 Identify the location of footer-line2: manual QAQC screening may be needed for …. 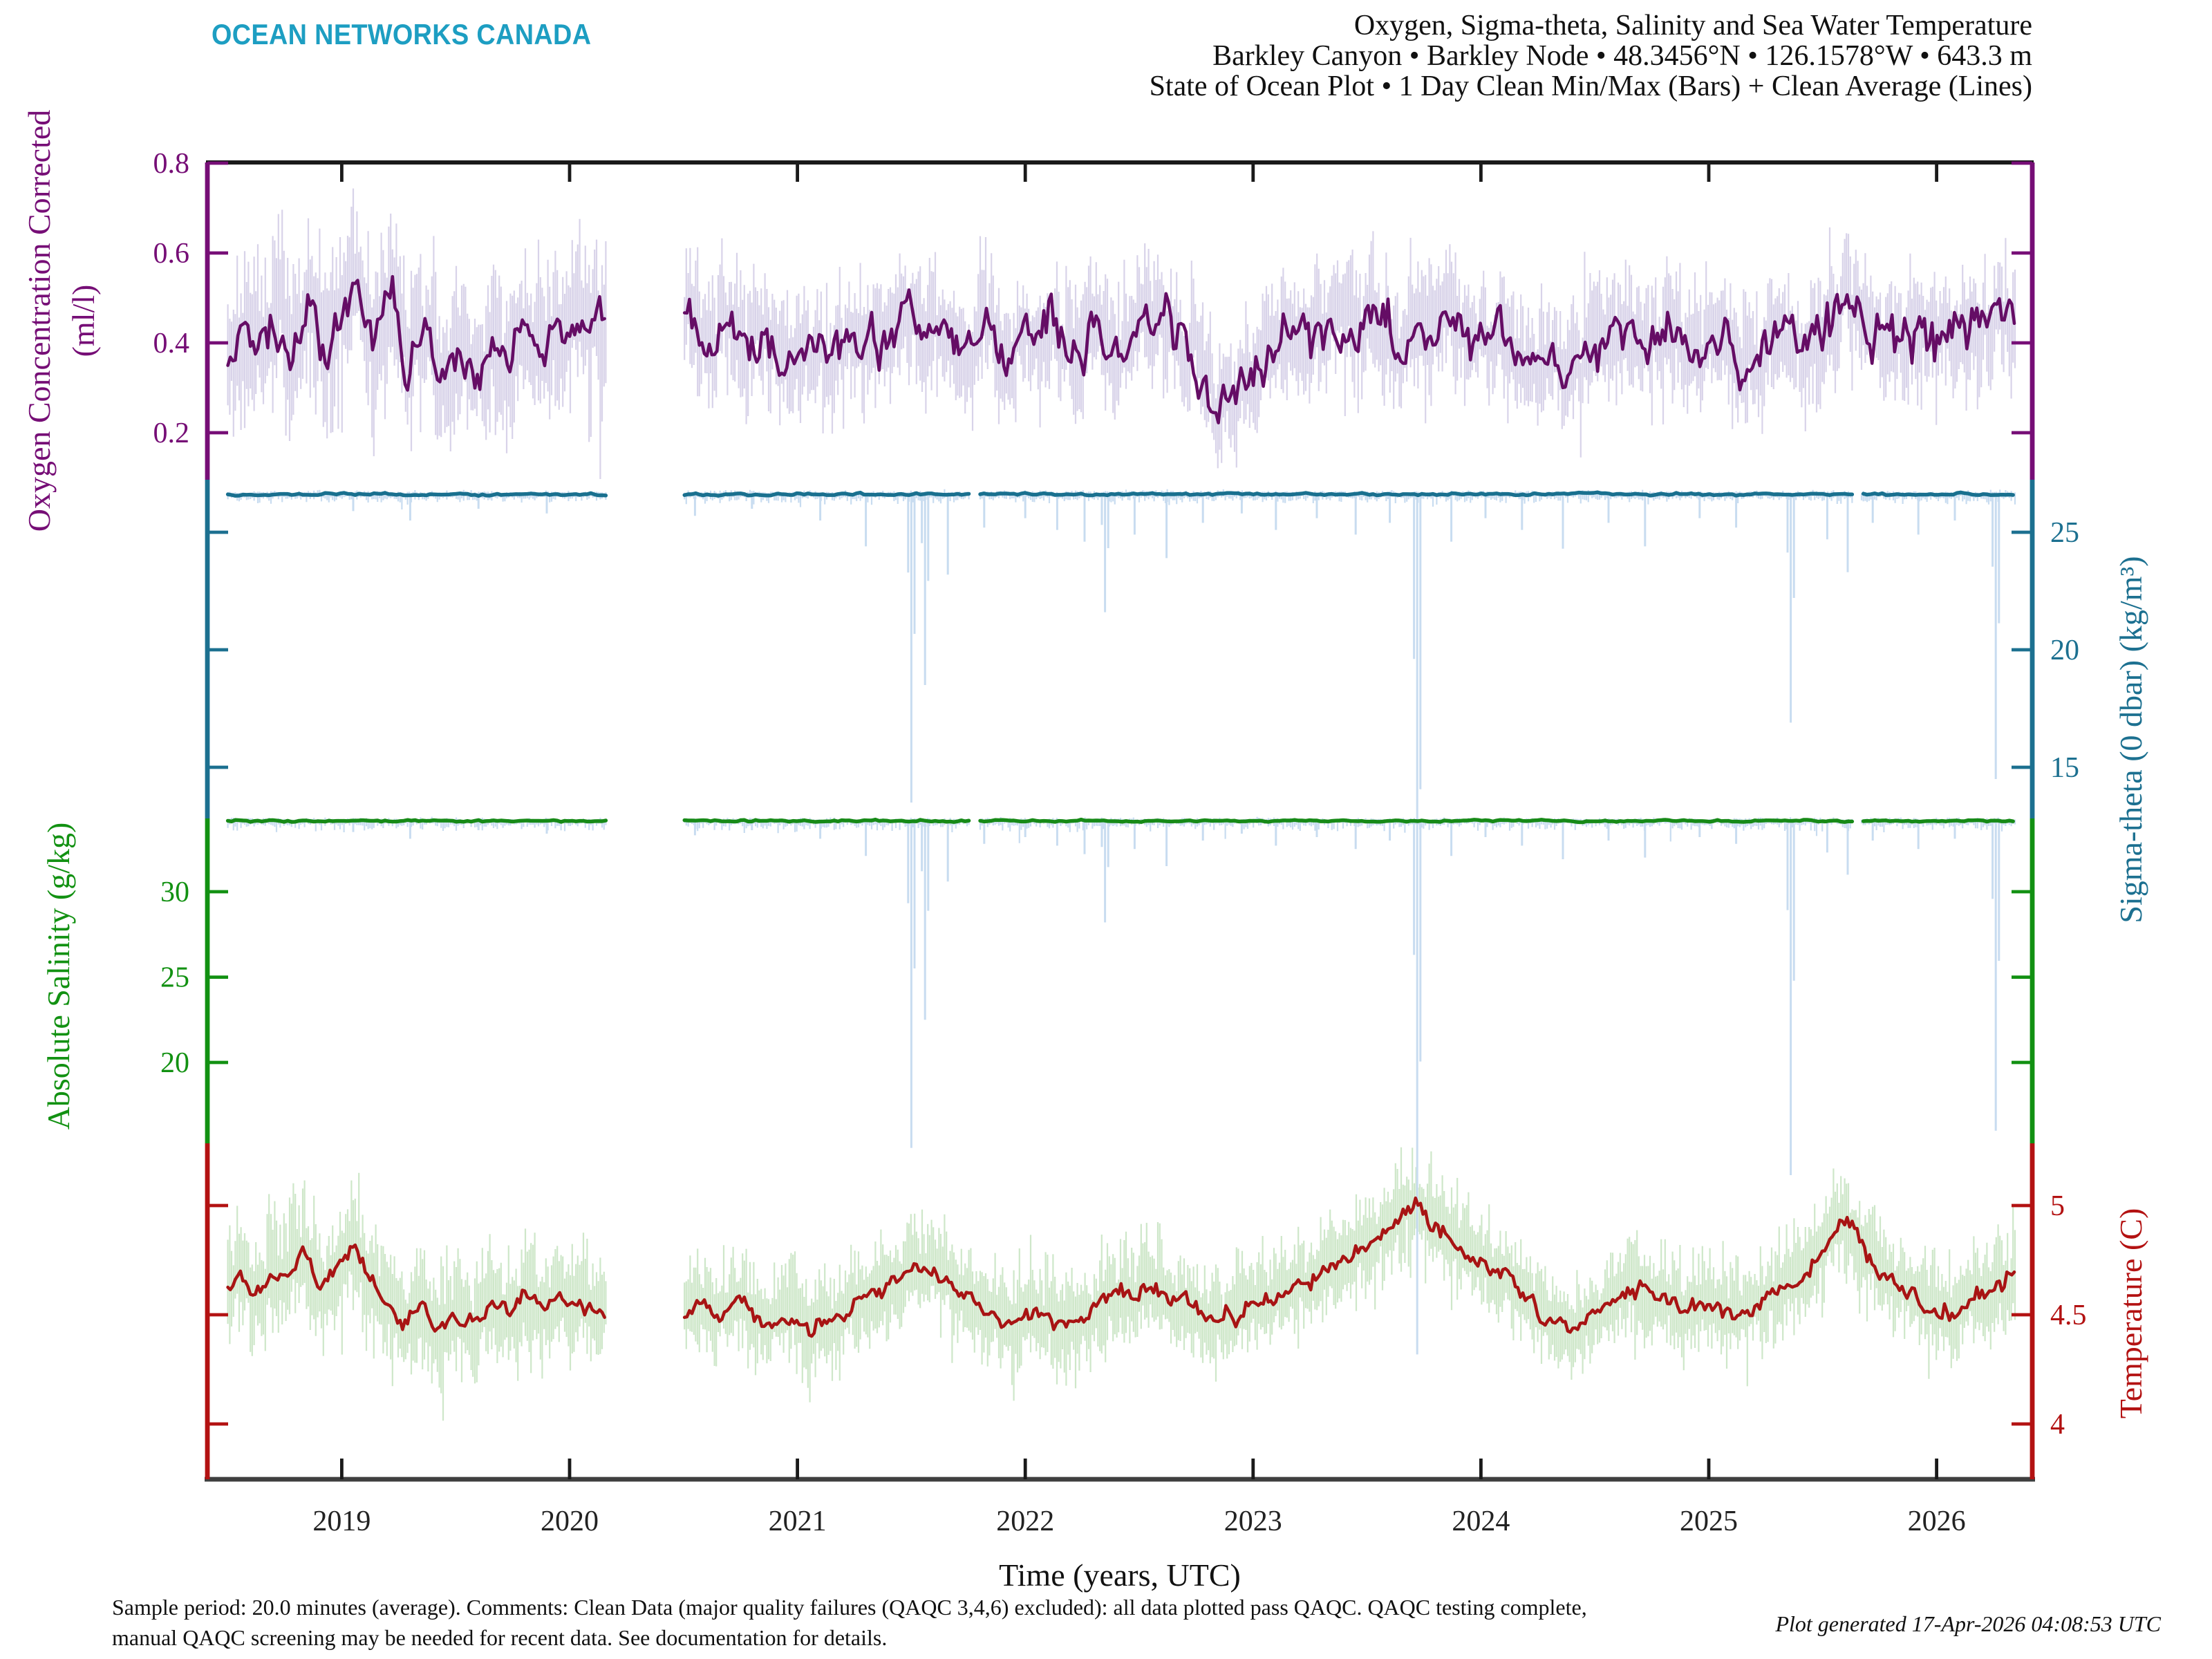
(500, 1639).